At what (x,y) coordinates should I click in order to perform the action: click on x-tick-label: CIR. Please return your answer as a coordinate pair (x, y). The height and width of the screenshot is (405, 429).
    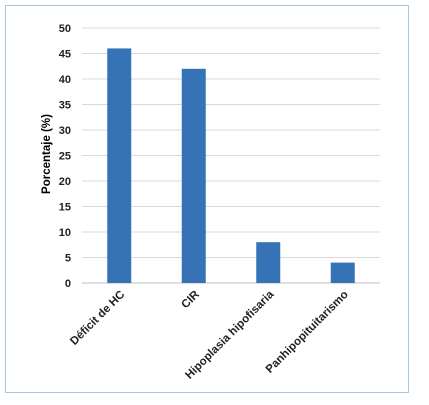
    Looking at the image, I should click on (190, 299).